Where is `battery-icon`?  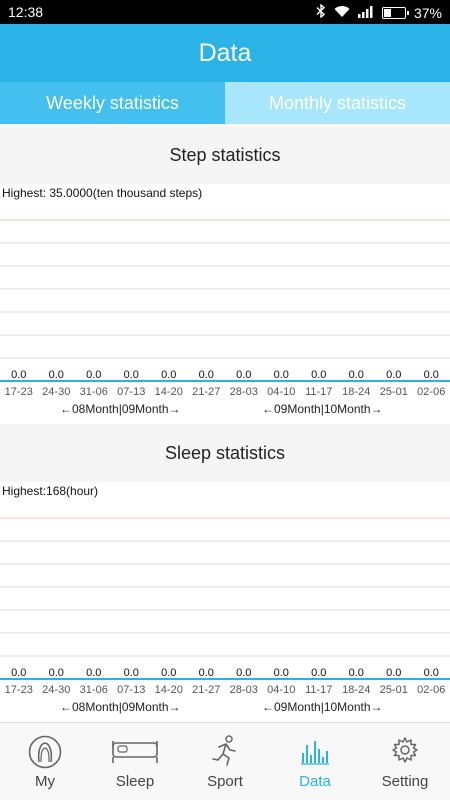 battery-icon is located at coordinates (395, 12).